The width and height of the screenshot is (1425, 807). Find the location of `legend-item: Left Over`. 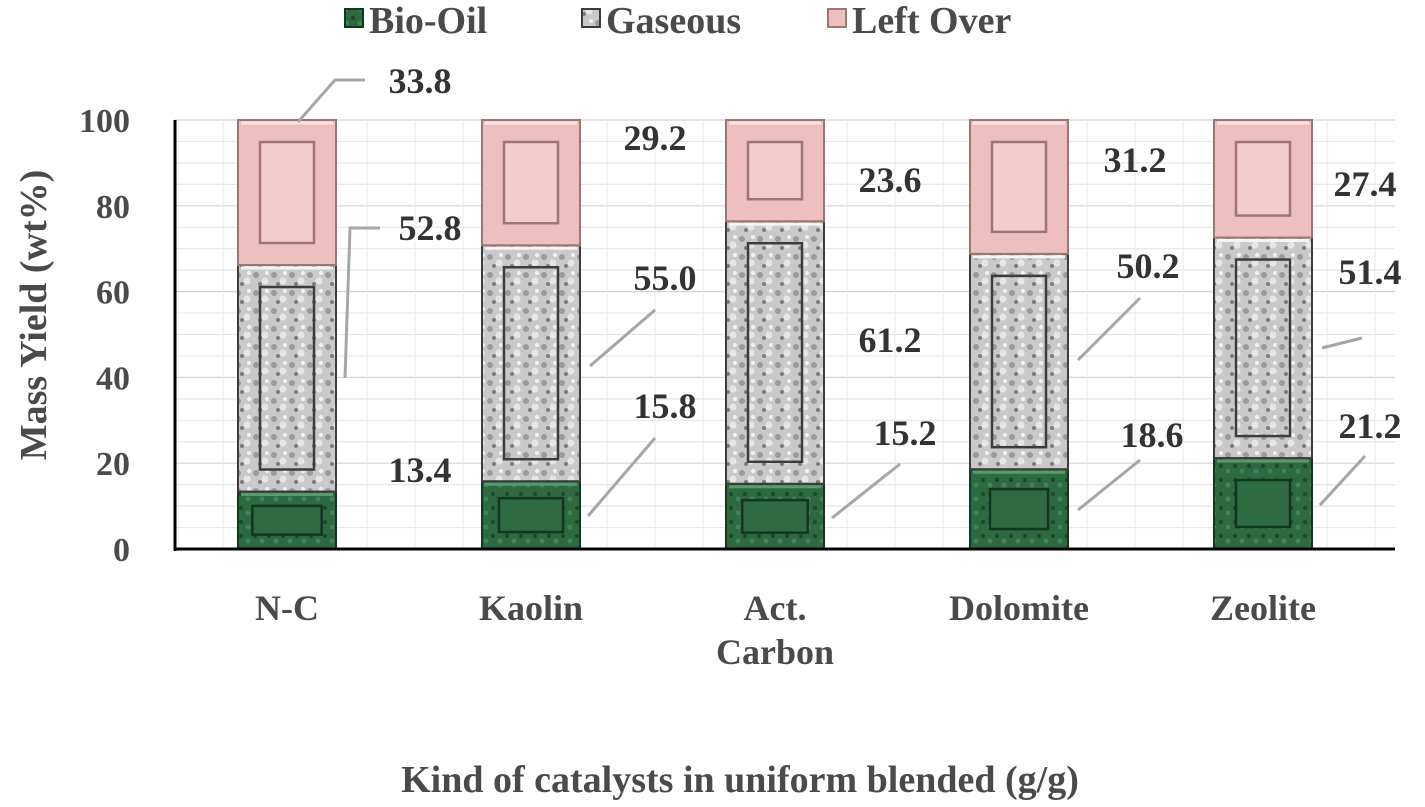

legend-item: Left Over is located at coordinates (919, 21).